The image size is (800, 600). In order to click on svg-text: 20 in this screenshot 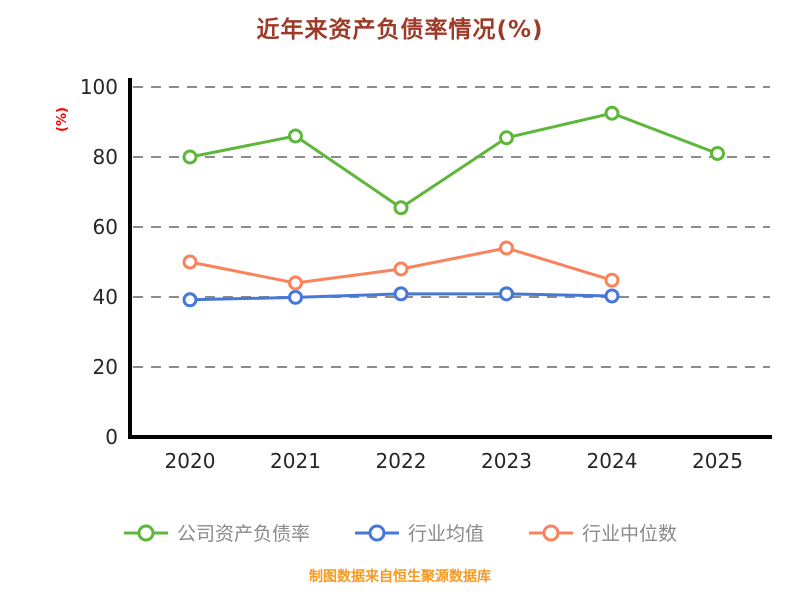, I will do `click(105, 367)`.